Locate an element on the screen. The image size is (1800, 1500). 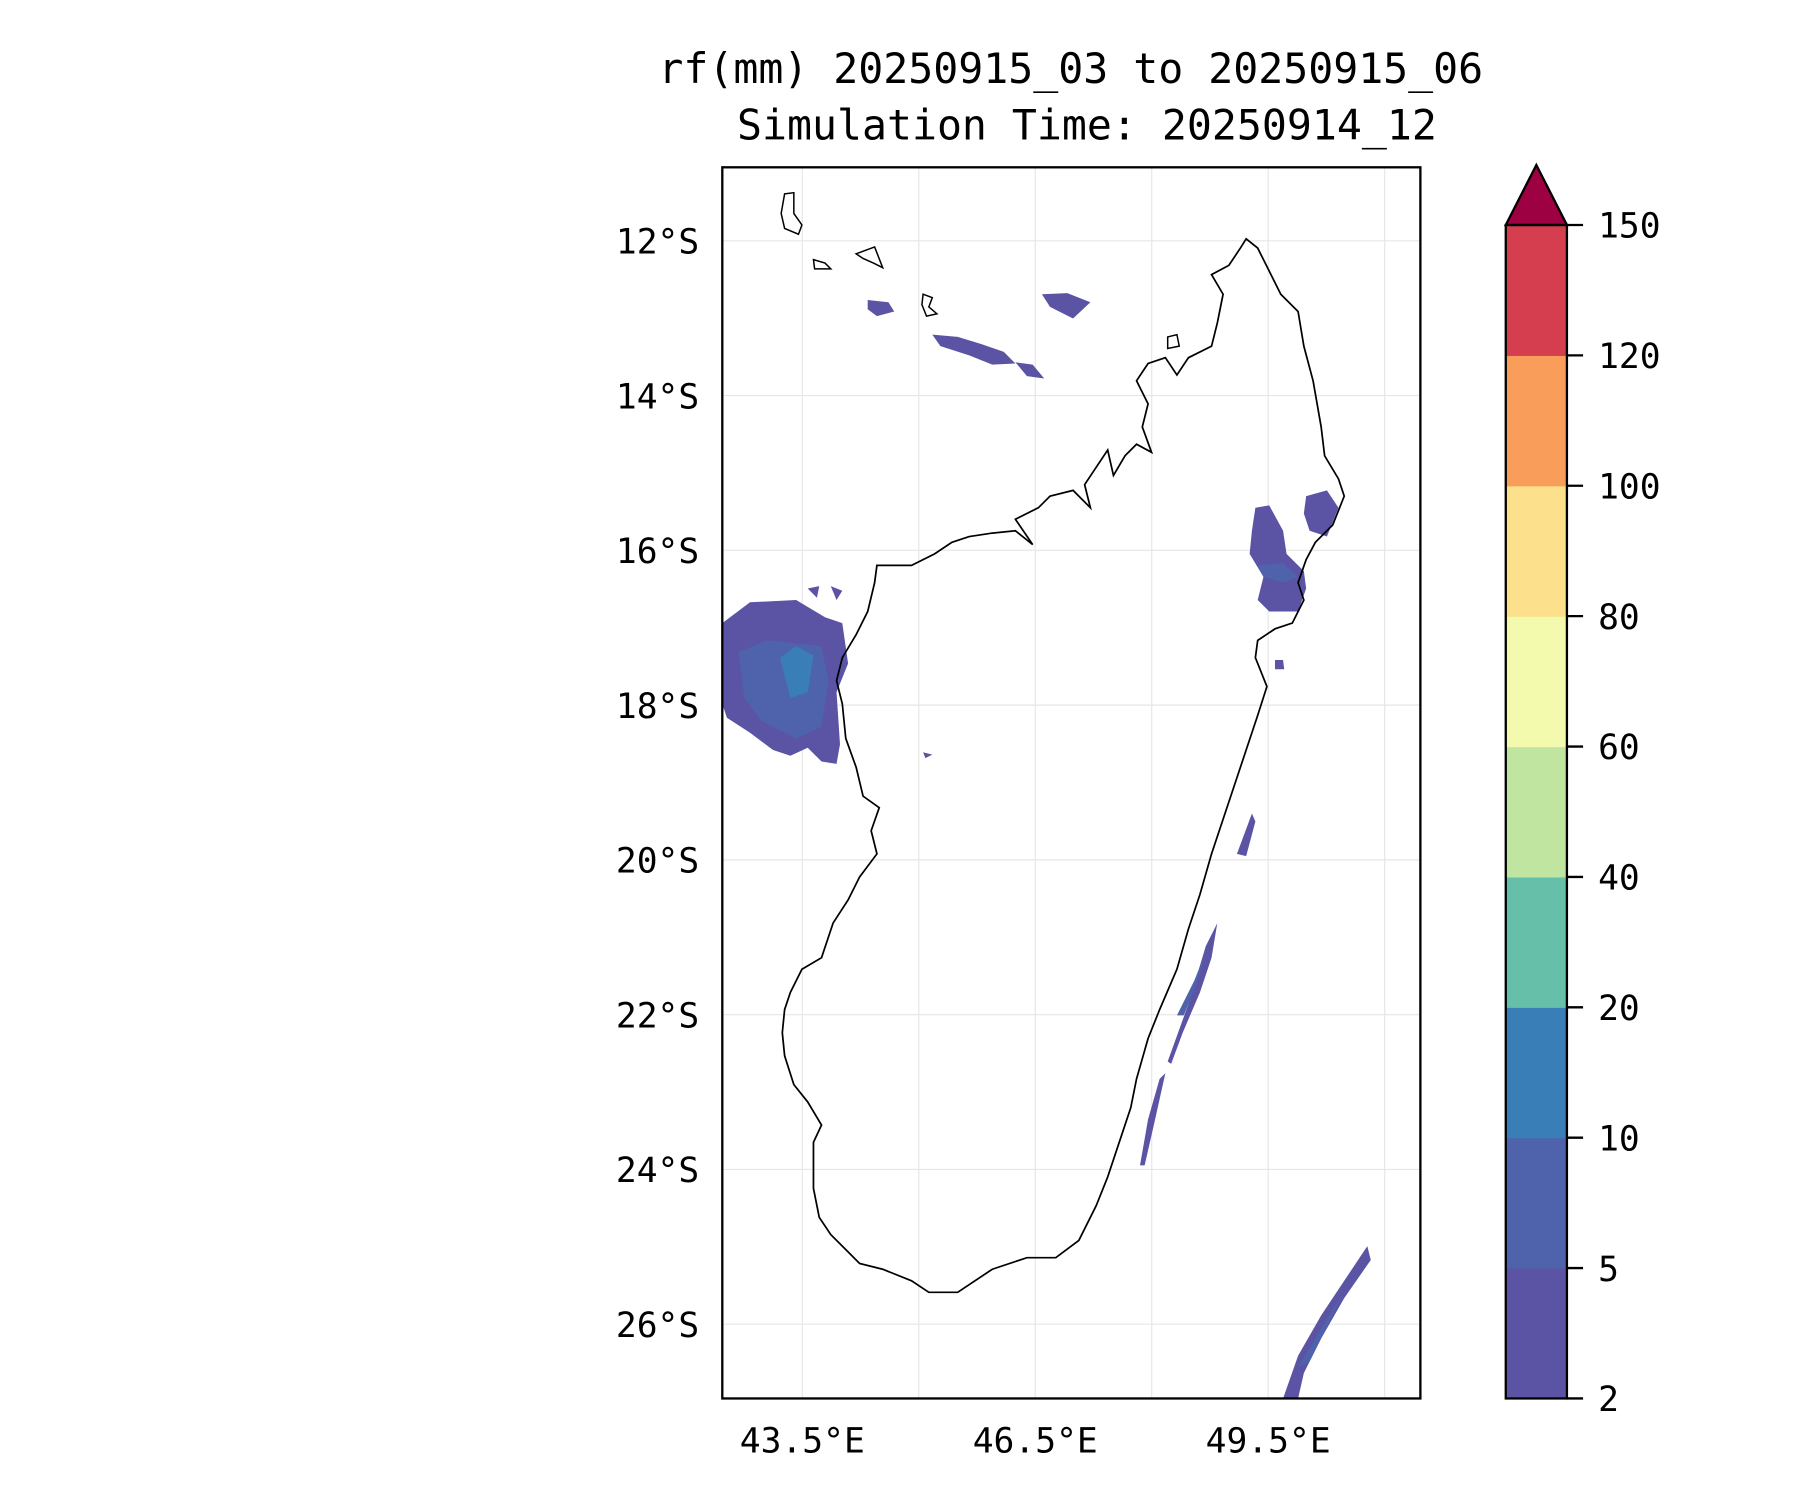
longitude-tick-labels: 43.5°E 46.5°E 49.5°E is located at coordinates (1035, 1442).